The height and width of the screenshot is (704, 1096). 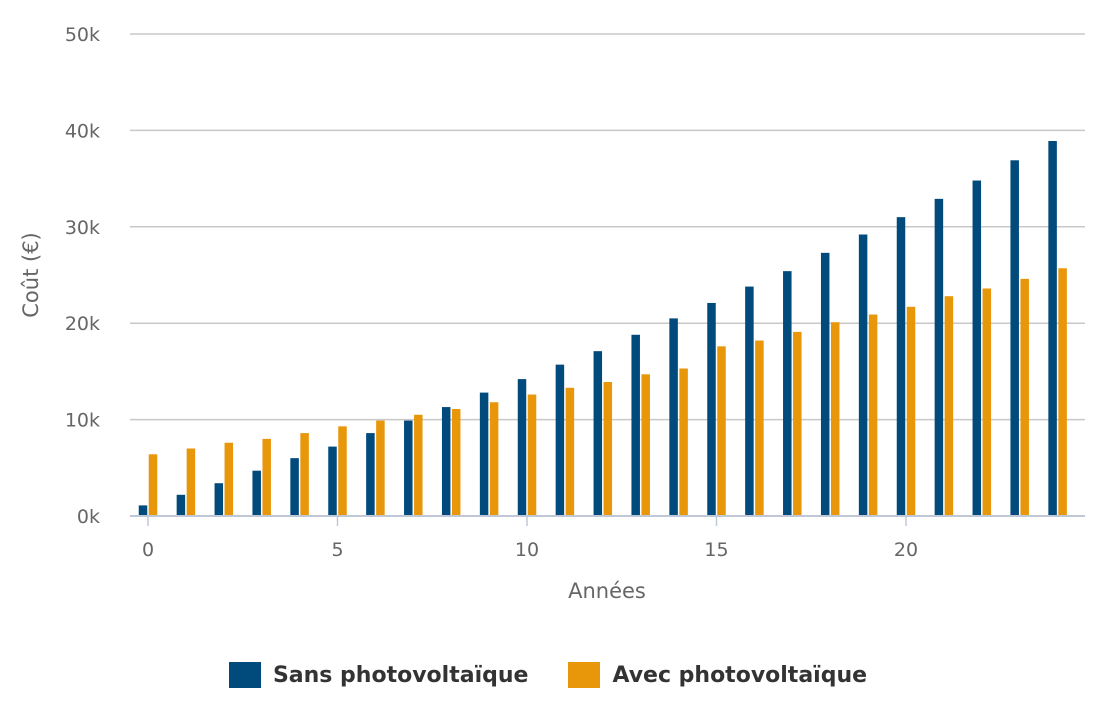 What do you see at coordinates (740, 675) in the screenshot?
I see `legend-label-avec-pv: Avec photovoltaïque` at bounding box center [740, 675].